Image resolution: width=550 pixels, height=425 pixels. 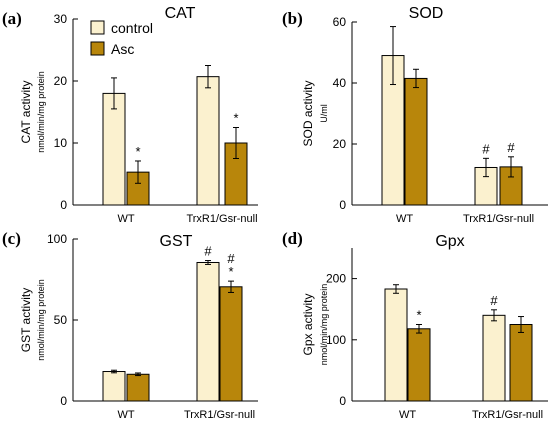 I want to click on legend-label-asc: Asc, so click(x=122, y=49).